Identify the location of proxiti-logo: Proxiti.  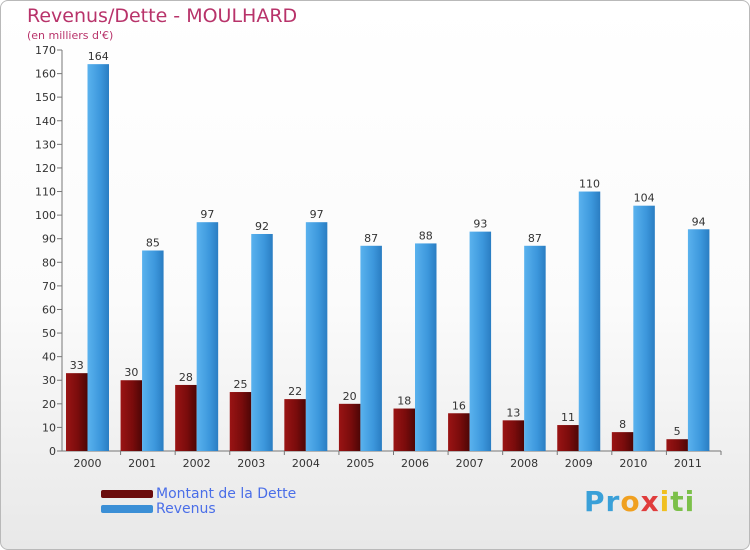
(639, 501).